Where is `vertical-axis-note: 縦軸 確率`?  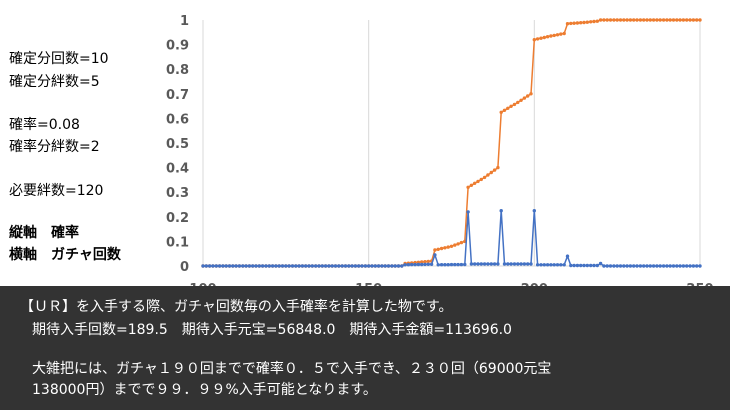 vertical-axis-note: 縦軸 確率 is located at coordinates (44, 233).